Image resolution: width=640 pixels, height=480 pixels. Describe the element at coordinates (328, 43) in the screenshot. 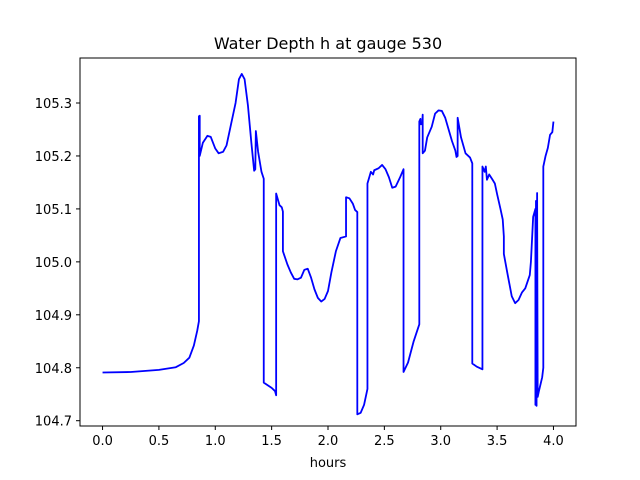

I see `chart-title: Water Depth h at gauge 530` at that location.